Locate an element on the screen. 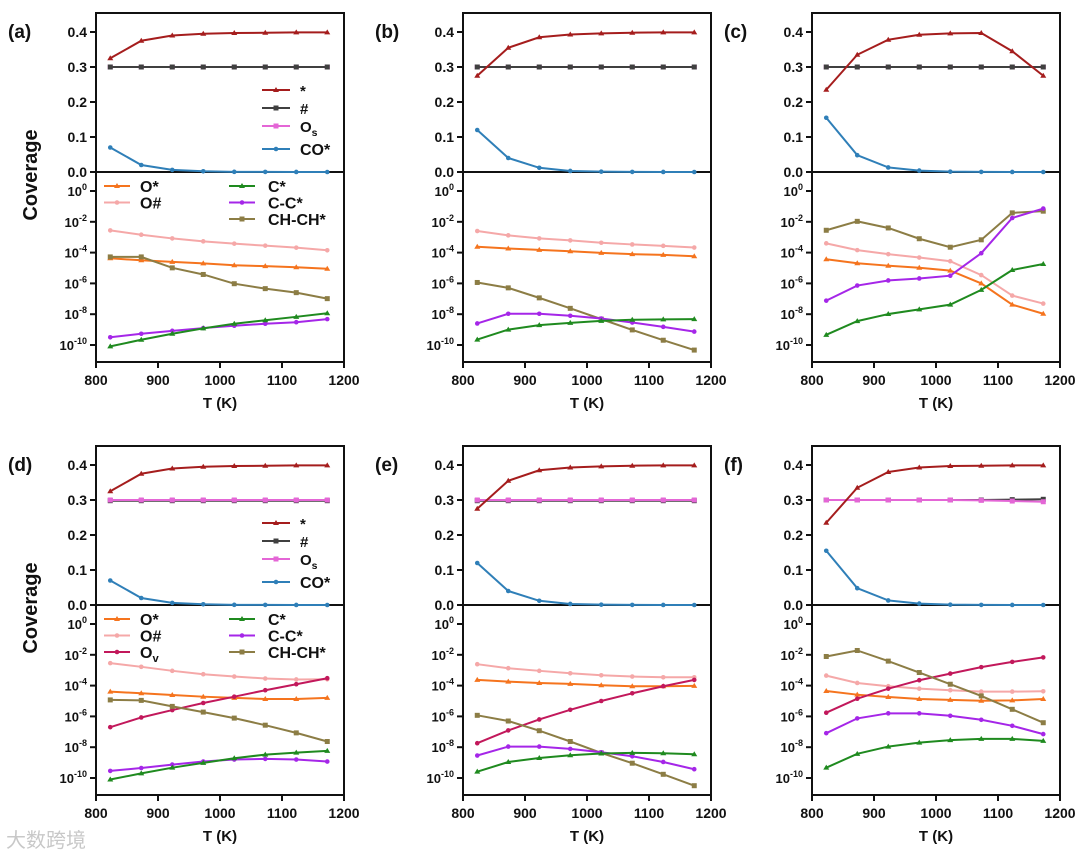  x-tick-label: 900 is located at coordinates (158, 813).